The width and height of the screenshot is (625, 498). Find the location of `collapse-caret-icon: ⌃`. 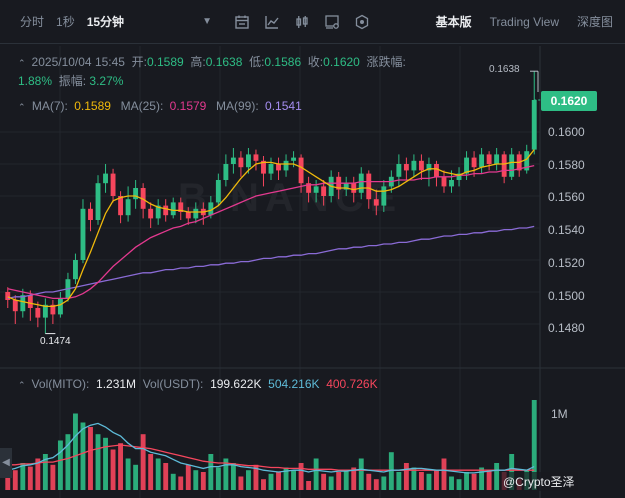

collapse-caret-icon: ⌃ is located at coordinates (22, 63).